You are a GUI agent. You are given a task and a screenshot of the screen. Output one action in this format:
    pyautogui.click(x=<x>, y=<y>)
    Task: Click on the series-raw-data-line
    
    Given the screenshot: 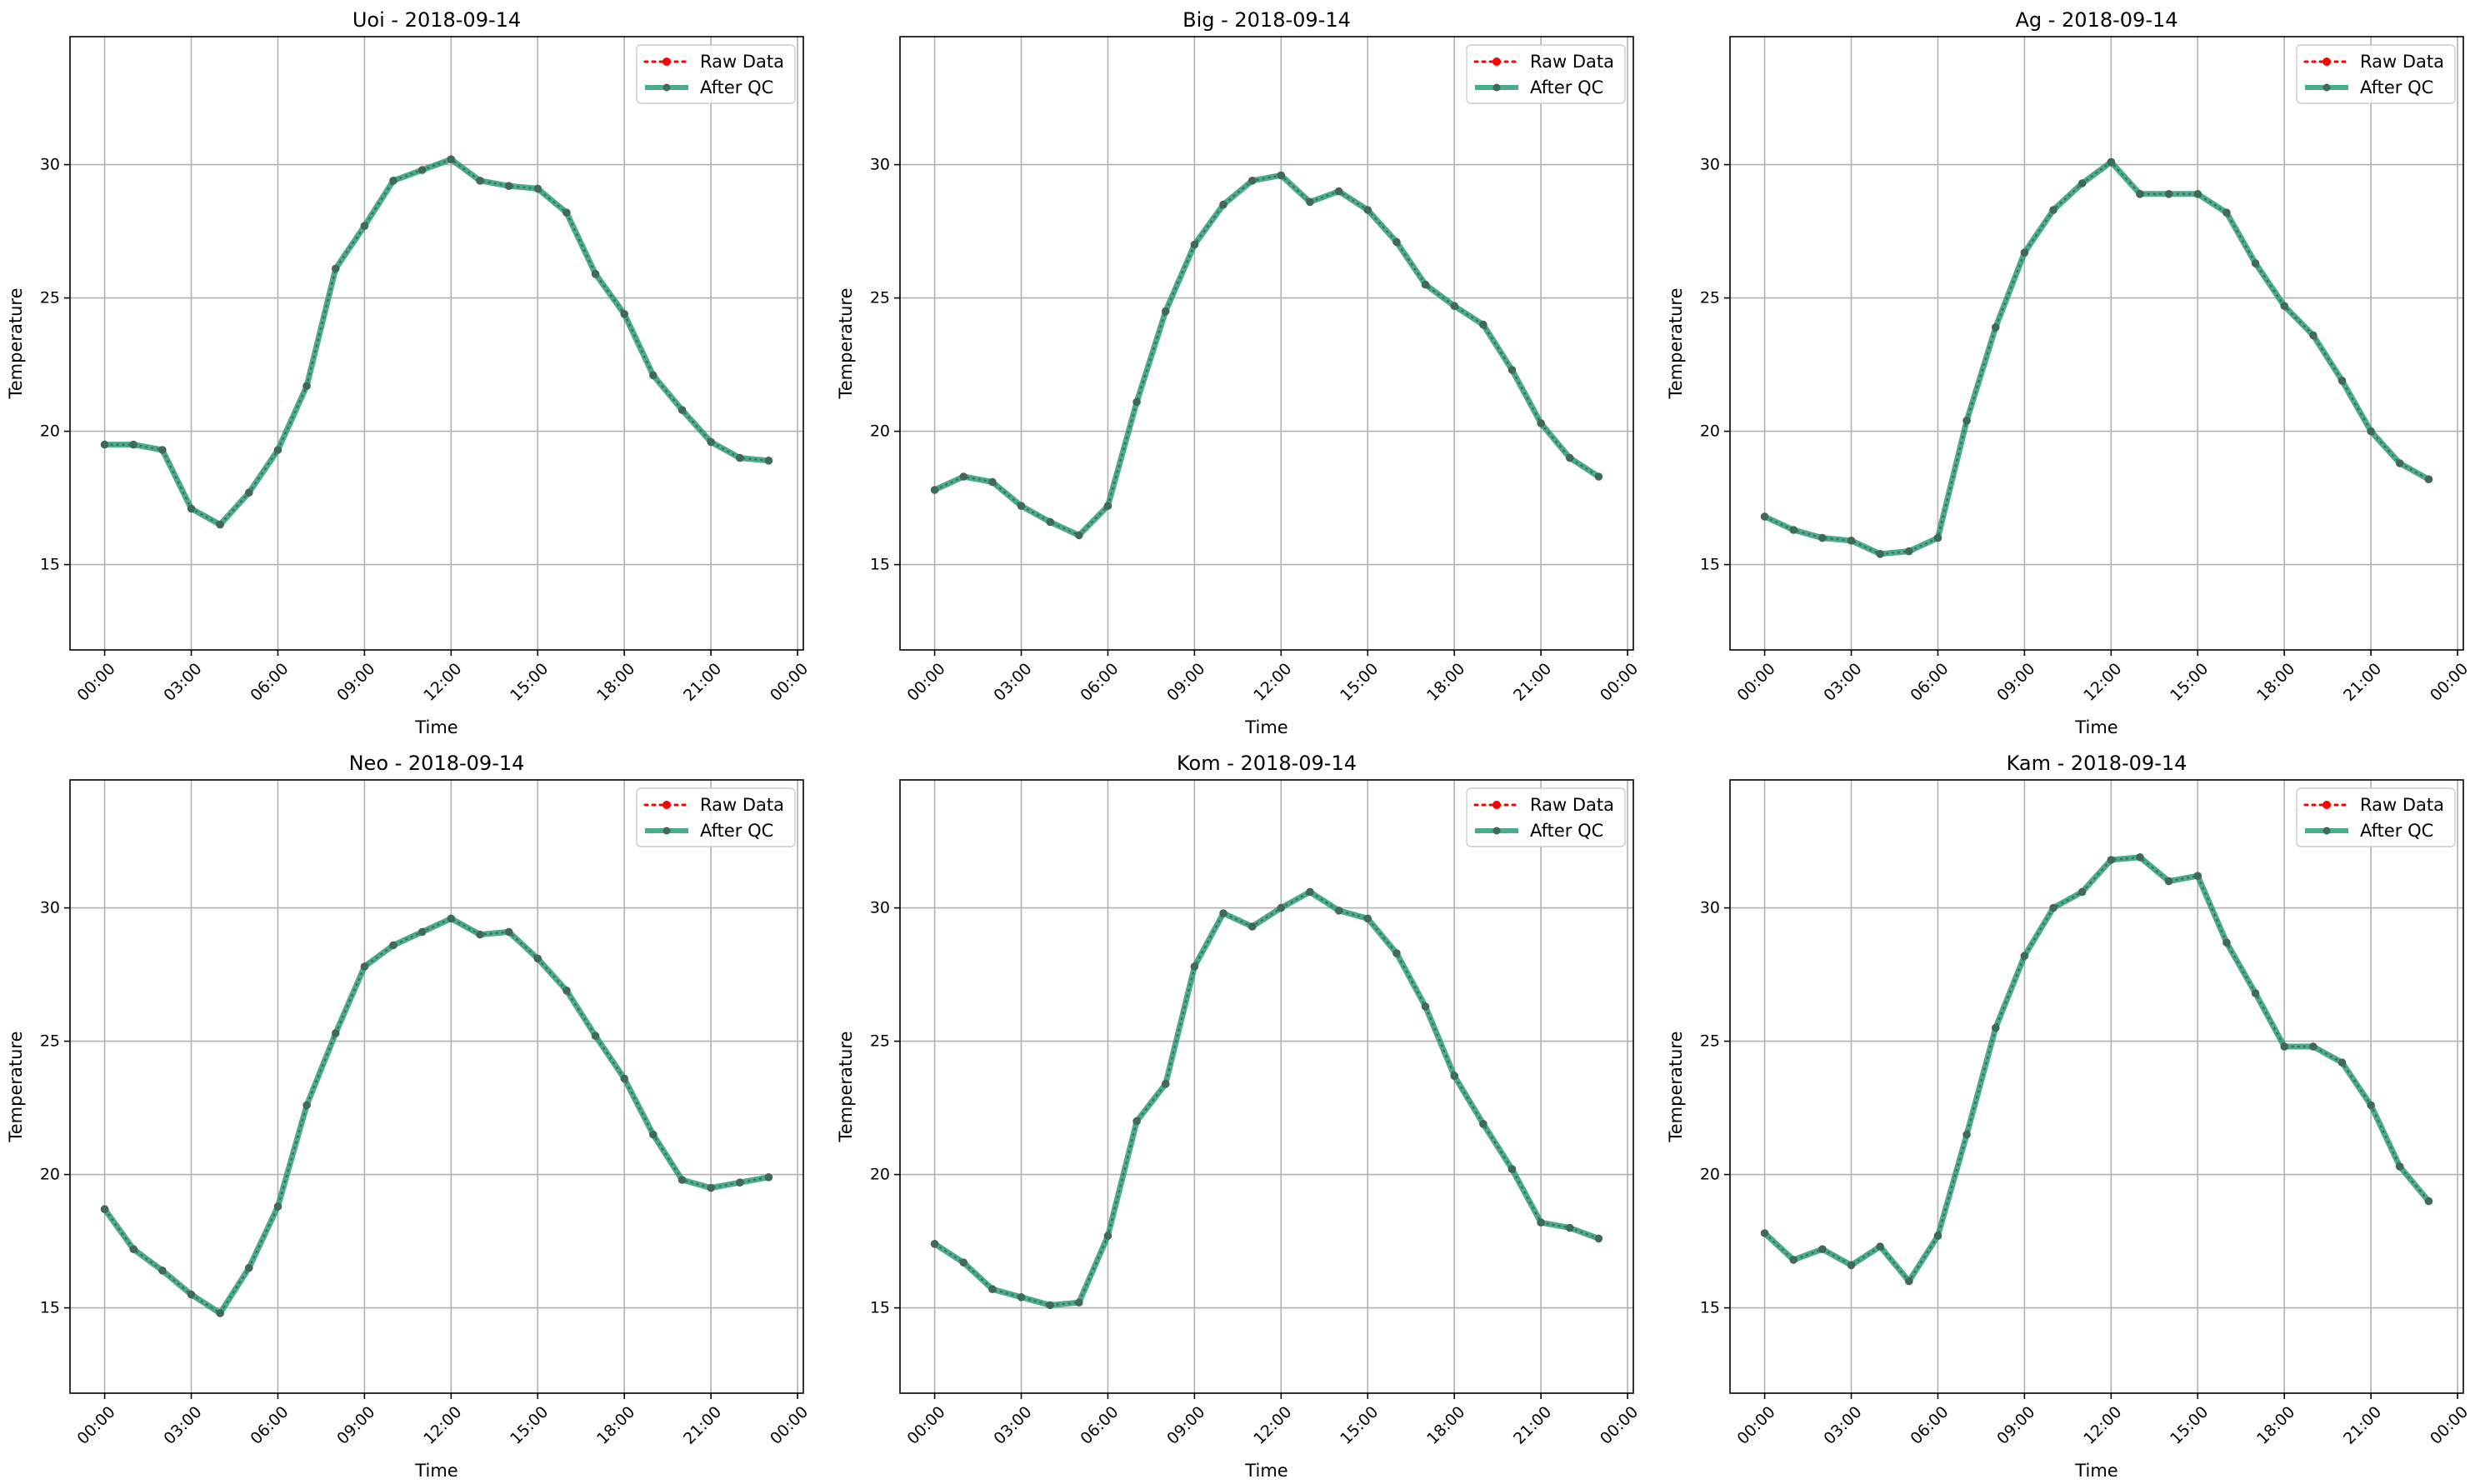 What is the action you would take?
    pyautogui.click(x=1266, y=1099)
    